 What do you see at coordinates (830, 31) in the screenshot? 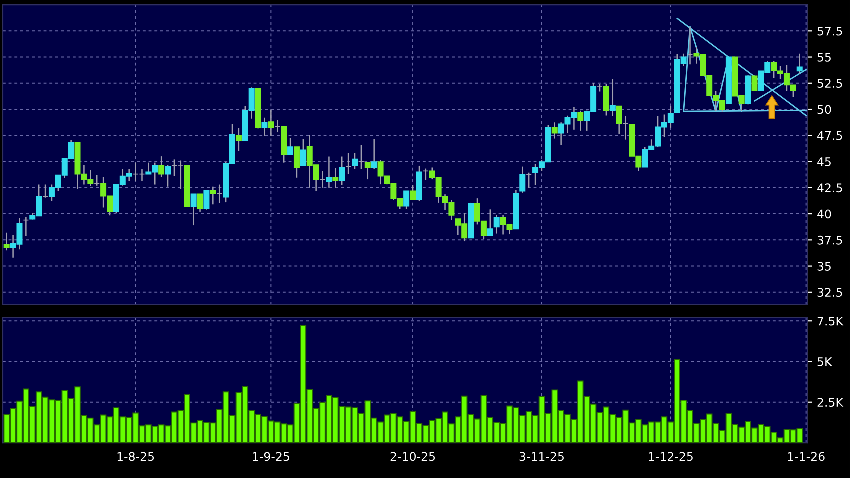
I see `y-tick-label: 57.5` at bounding box center [830, 31].